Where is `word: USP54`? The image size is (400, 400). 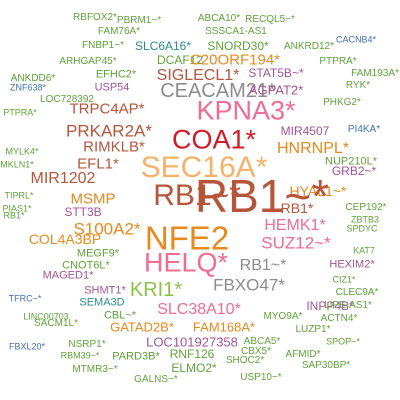 word: USP54 is located at coordinates (112, 87).